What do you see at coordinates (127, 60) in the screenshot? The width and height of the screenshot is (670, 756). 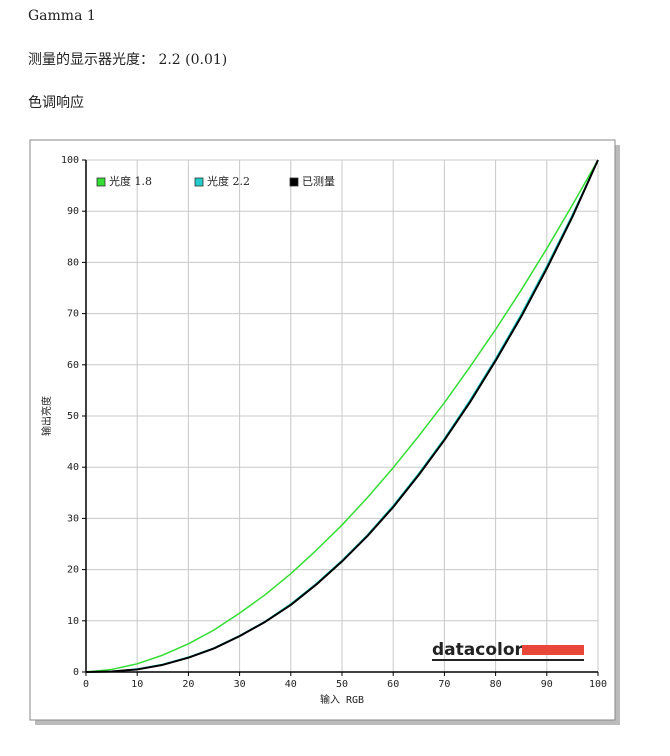 I see `measured-gamma: 测量的显示器光度： 2.2 (0.01)` at bounding box center [127, 60].